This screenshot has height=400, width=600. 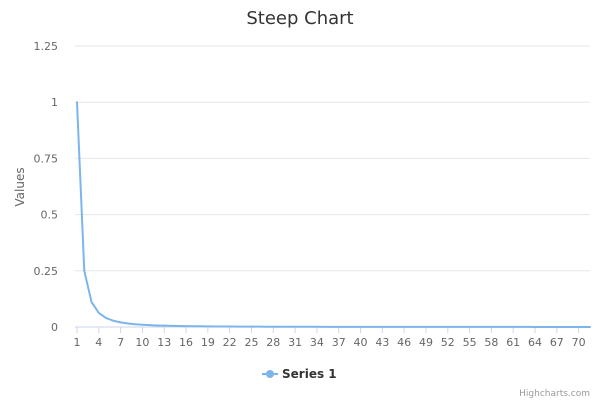 I want to click on y-tick-label: 1.25, so click(x=46, y=46).